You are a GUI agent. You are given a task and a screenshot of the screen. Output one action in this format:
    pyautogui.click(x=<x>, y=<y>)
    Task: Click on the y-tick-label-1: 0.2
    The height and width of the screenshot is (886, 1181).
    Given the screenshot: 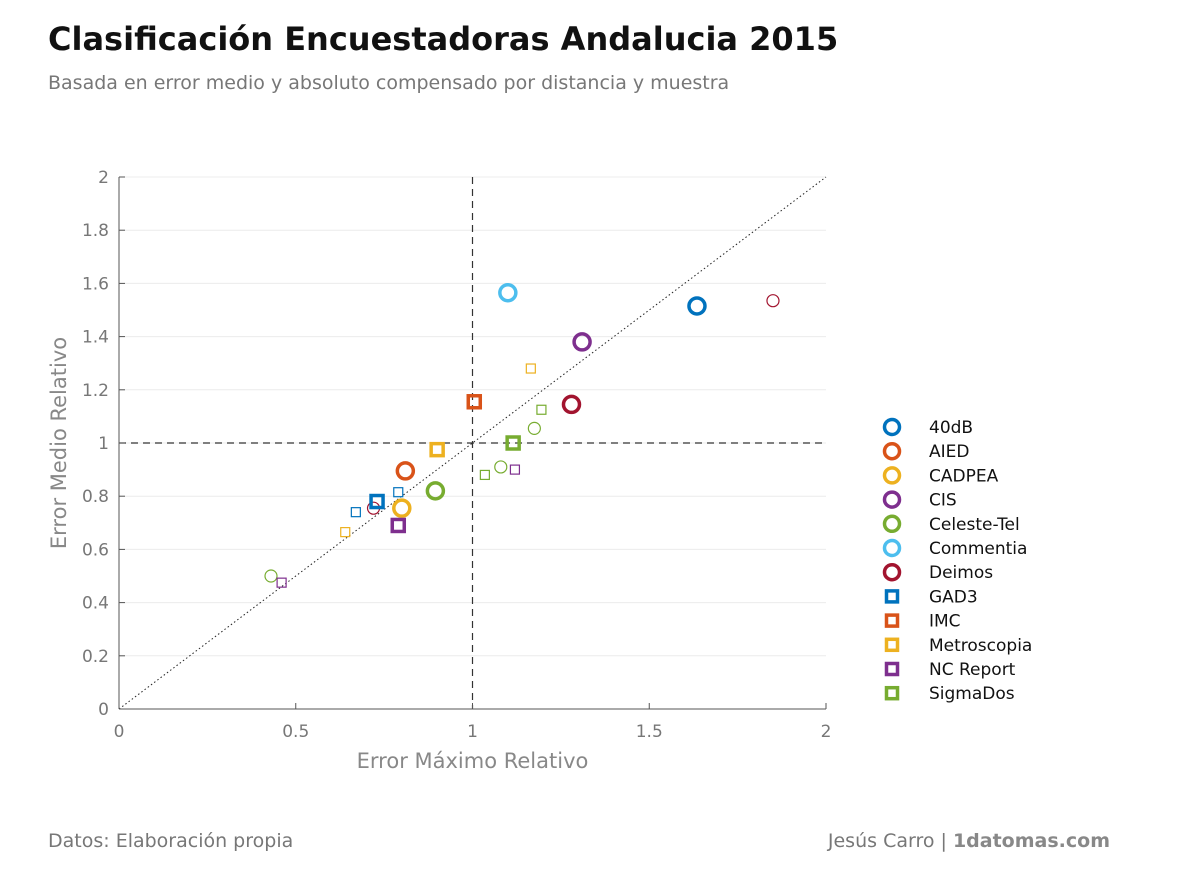 What is the action you would take?
    pyautogui.click(x=95, y=657)
    